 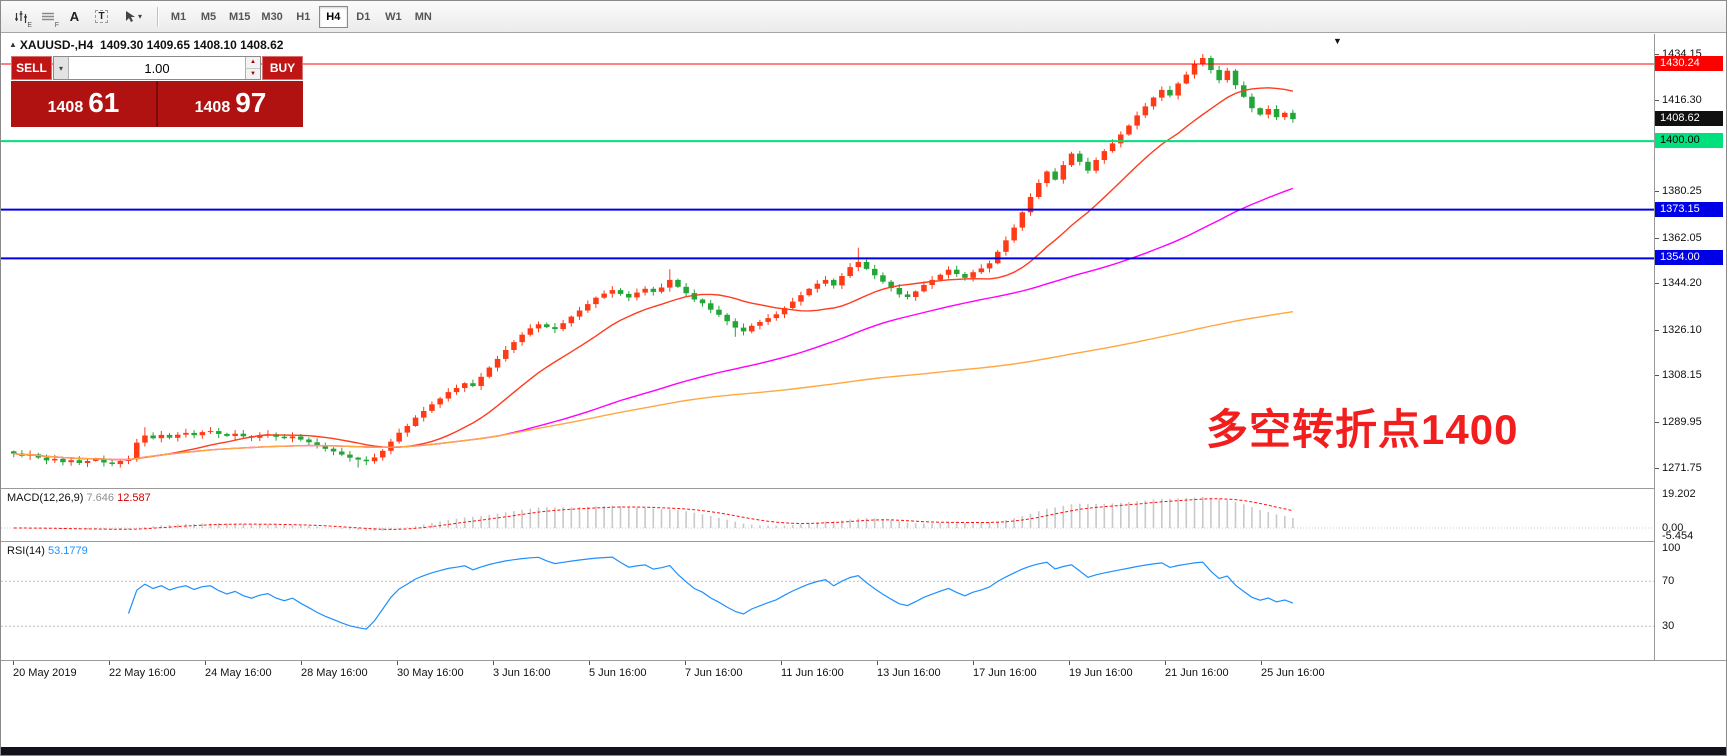 I want to click on price-tick-label: 1271.75, so click(x=1682, y=468).